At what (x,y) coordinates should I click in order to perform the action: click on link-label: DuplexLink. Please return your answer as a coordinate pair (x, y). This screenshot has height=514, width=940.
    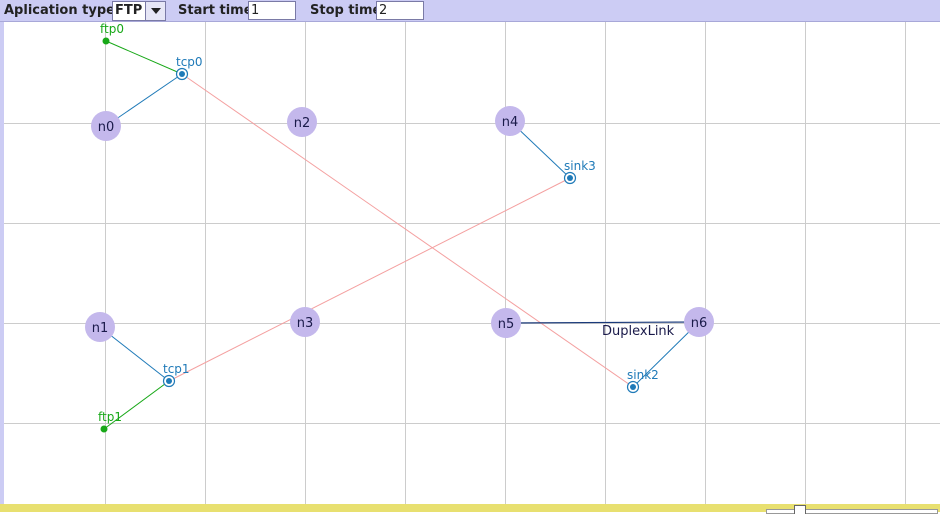
    Looking at the image, I should click on (638, 331).